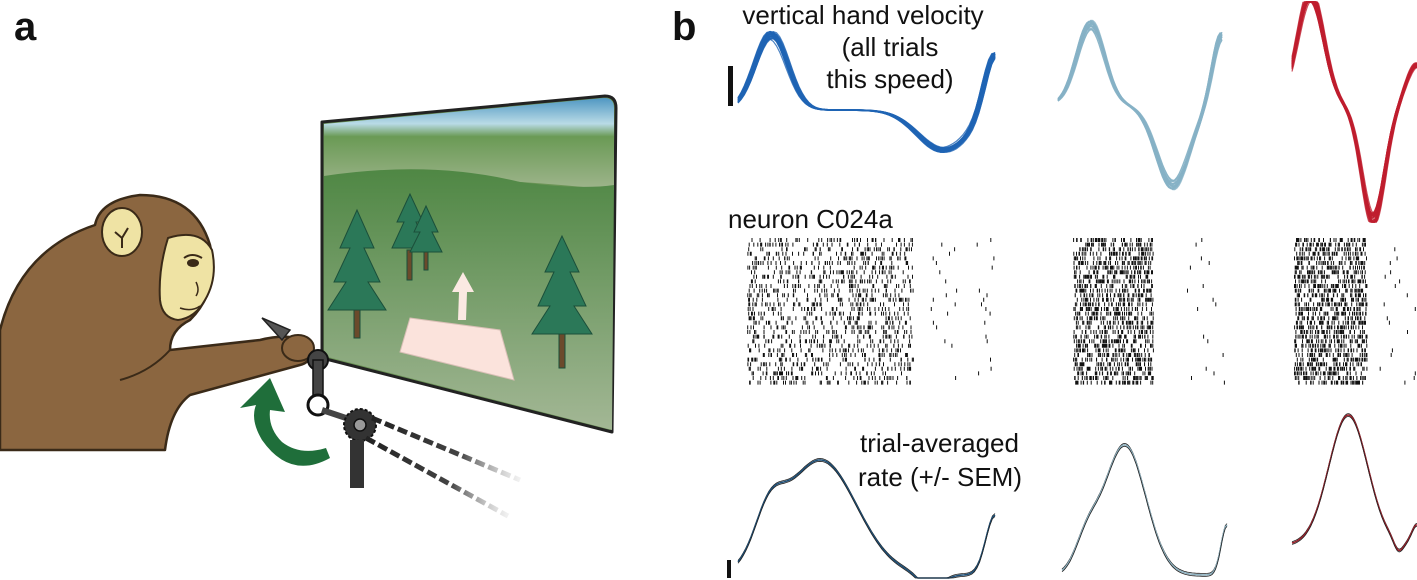  I want to click on neuron-label: neuron C024a, so click(810, 219).